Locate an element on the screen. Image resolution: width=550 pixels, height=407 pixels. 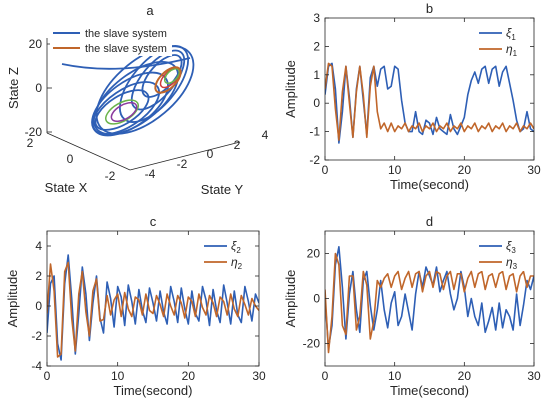
panel-title: b is located at coordinates (429, 8).